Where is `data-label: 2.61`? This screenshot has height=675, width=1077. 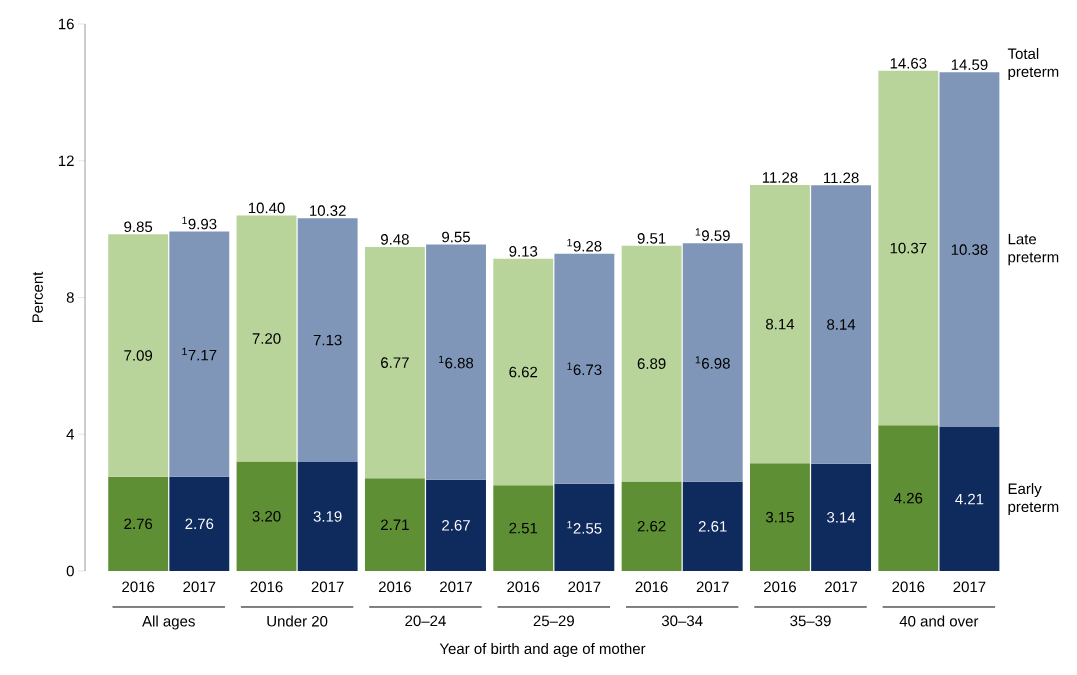 data-label: 2.61 is located at coordinates (712, 526).